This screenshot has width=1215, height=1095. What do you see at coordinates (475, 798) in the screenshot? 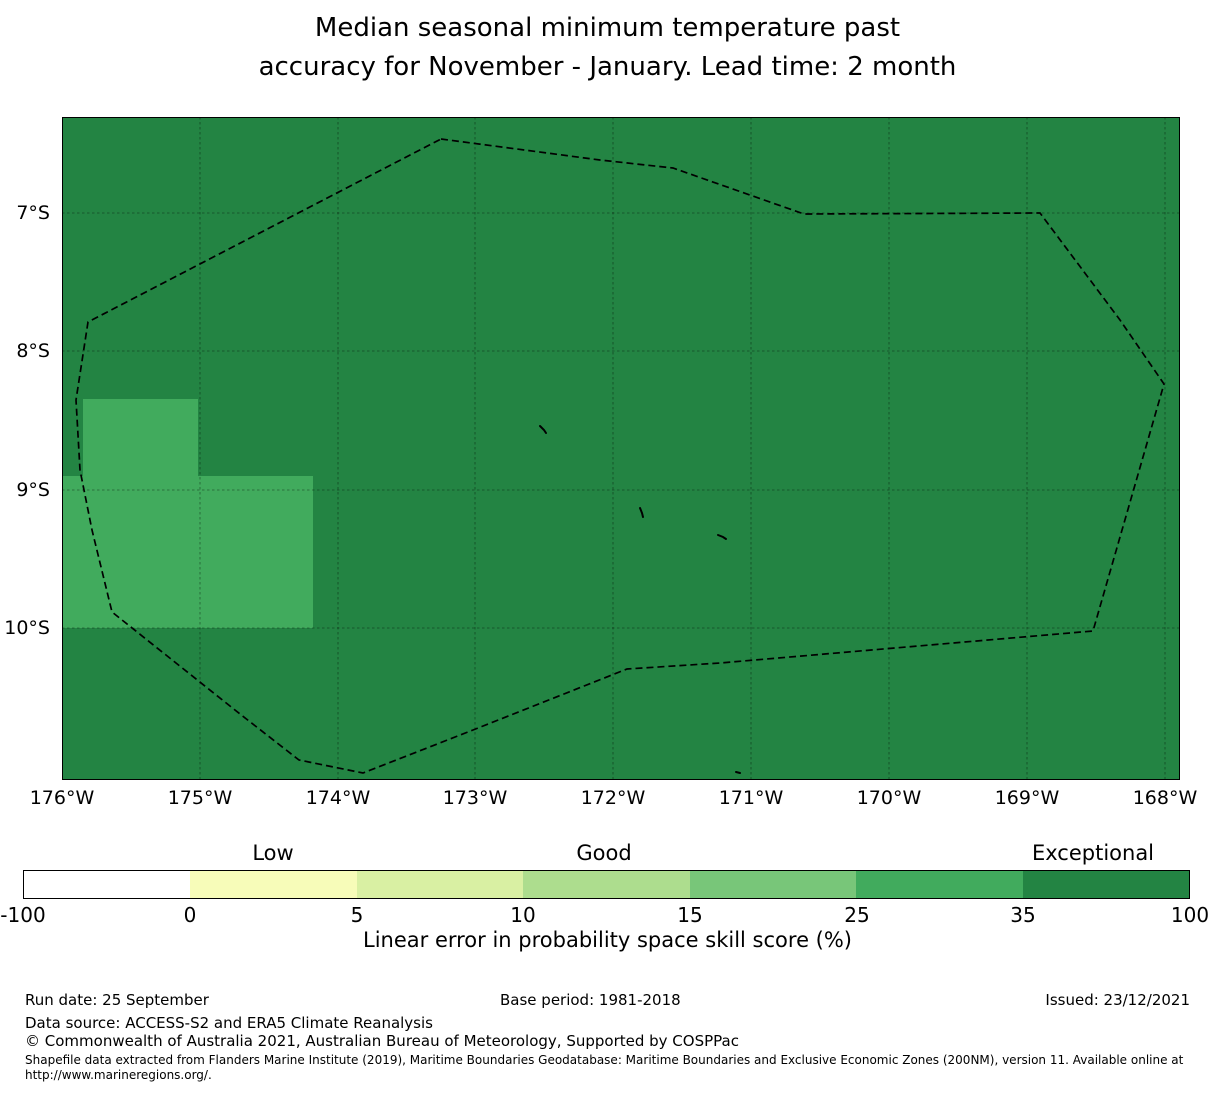
I see `x-tick-label-173w: 173°W` at bounding box center [475, 798].